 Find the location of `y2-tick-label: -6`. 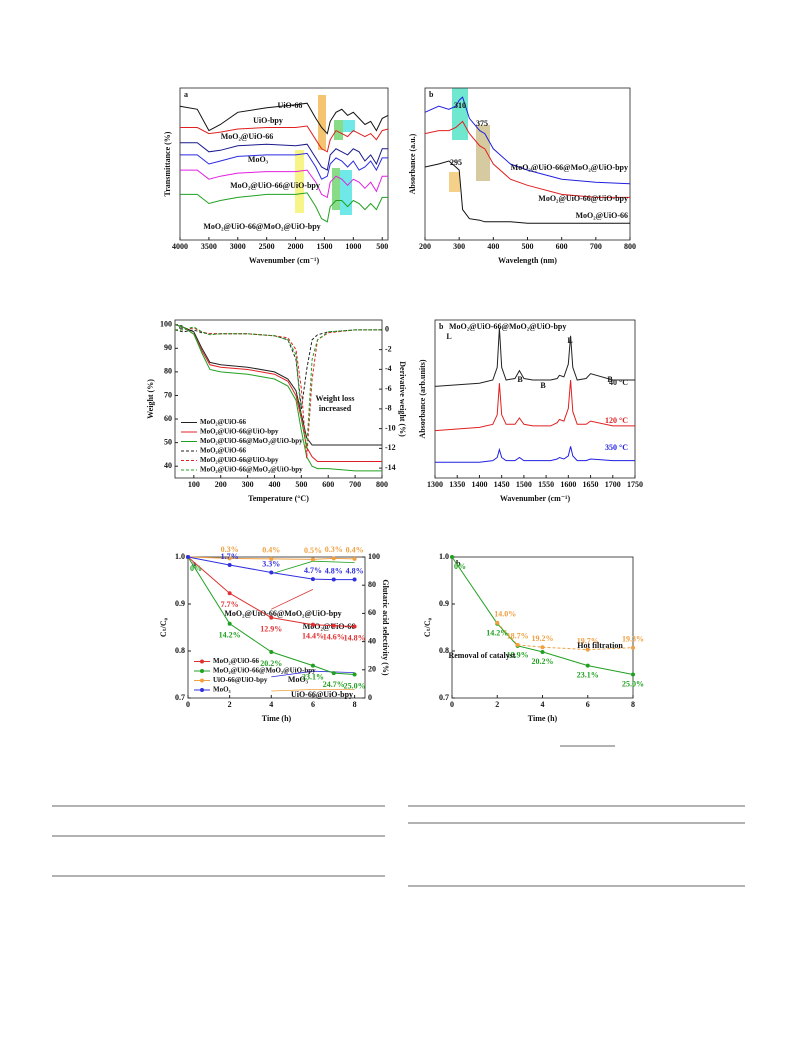

y2-tick-label: -6 is located at coordinates (388, 388).